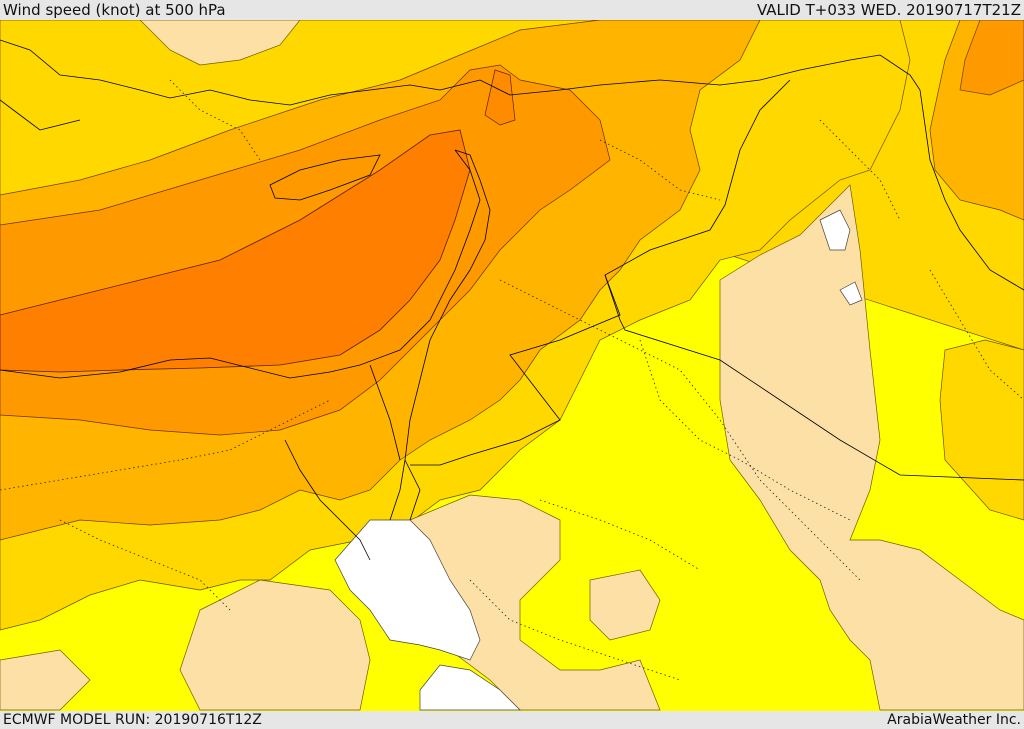 The width and height of the screenshot is (1024, 729). I want to click on field-peach-patch2, so click(45, 680).